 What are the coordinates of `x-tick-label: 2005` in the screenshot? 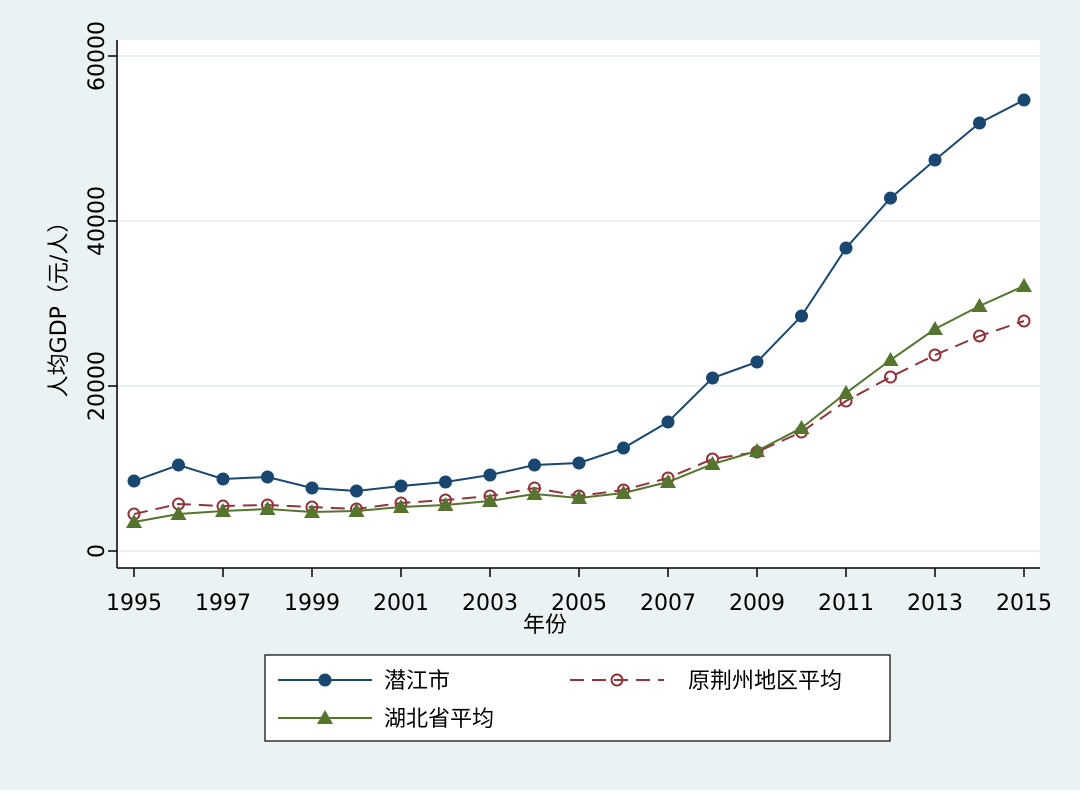 It's located at (579, 603).